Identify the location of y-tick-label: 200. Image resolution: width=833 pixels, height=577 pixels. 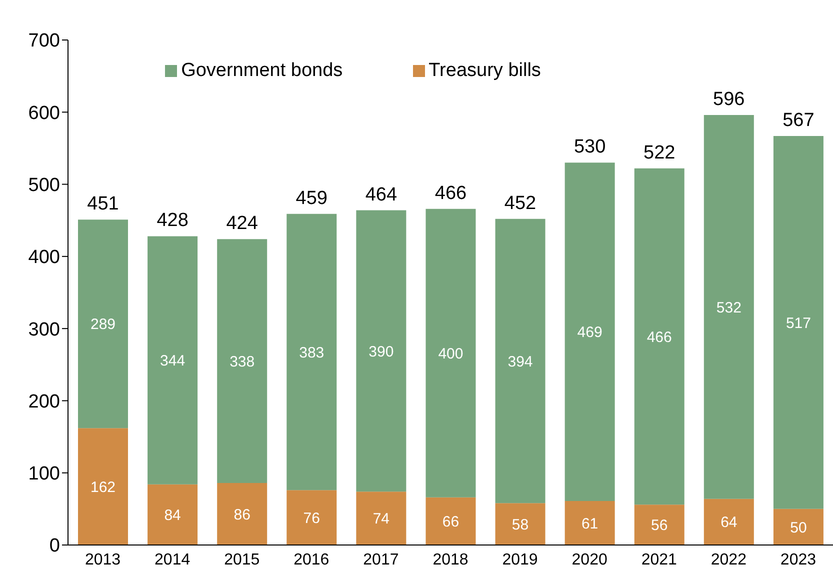
(44, 401).